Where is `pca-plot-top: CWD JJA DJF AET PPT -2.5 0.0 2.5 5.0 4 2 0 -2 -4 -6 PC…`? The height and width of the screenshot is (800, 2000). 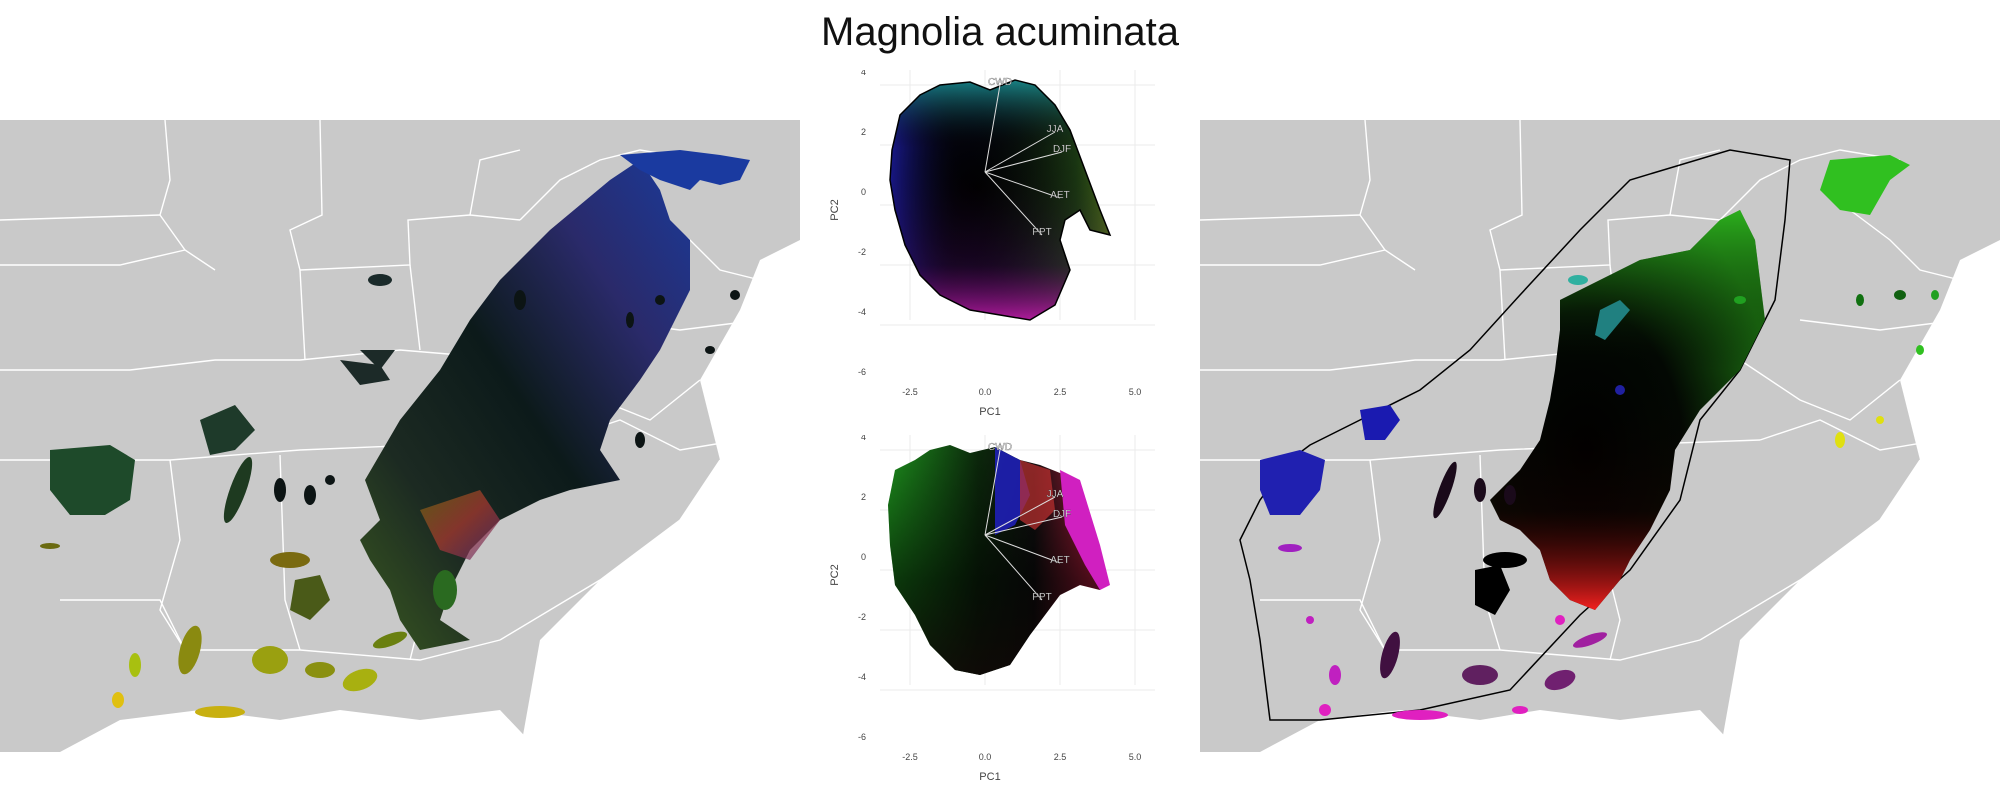 pca-plot-top: CWD JJA DJF AET PPT -2.5 0.0 2.5 5.0 4 2 0 -2 -4 -6 PC… is located at coordinates (1000, 248).